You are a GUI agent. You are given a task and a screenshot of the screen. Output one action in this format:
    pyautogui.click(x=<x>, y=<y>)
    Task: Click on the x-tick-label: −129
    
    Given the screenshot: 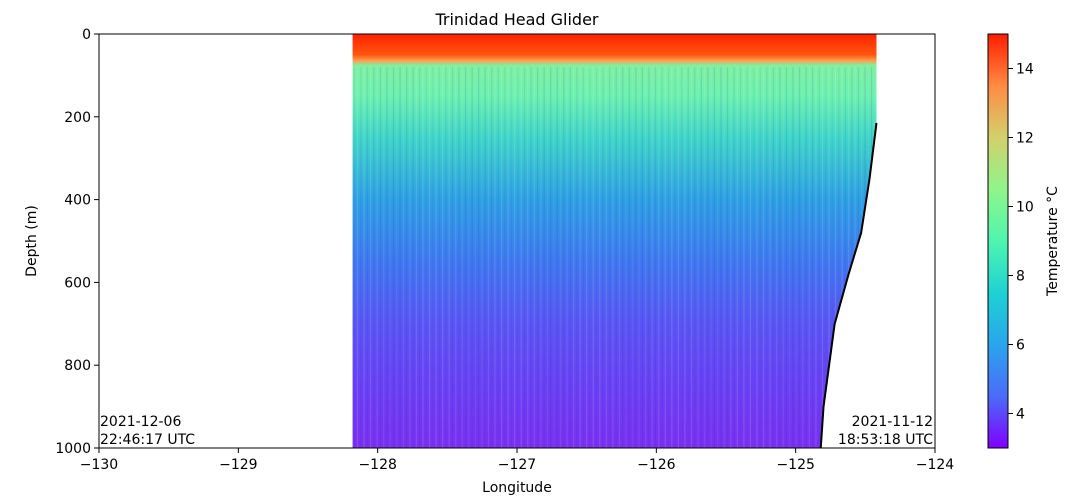 What is the action you would take?
    pyautogui.click(x=238, y=465)
    